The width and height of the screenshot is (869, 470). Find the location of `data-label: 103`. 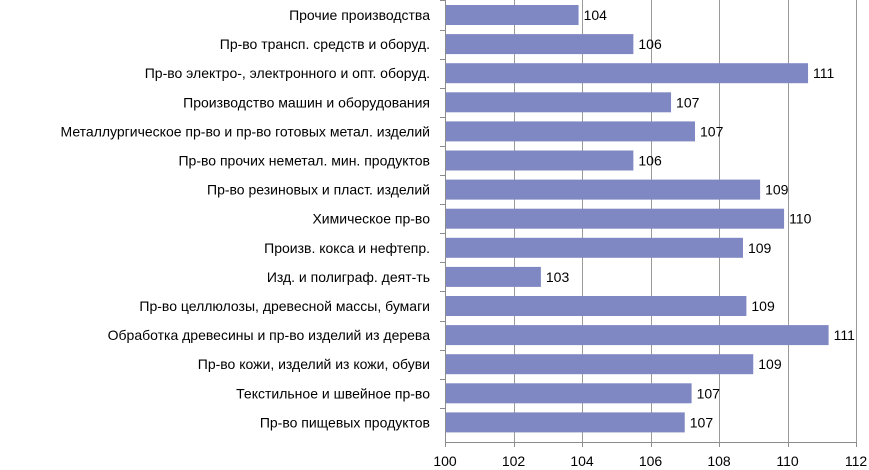

data-label: 103 is located at coordinates (558, 277).